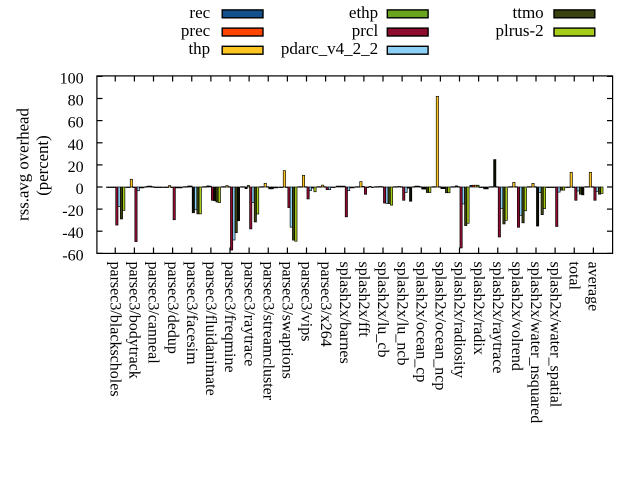  Describe the element at coordinates (42, 165) in the screenshot. I see `svg-text: (percent)` at that location.